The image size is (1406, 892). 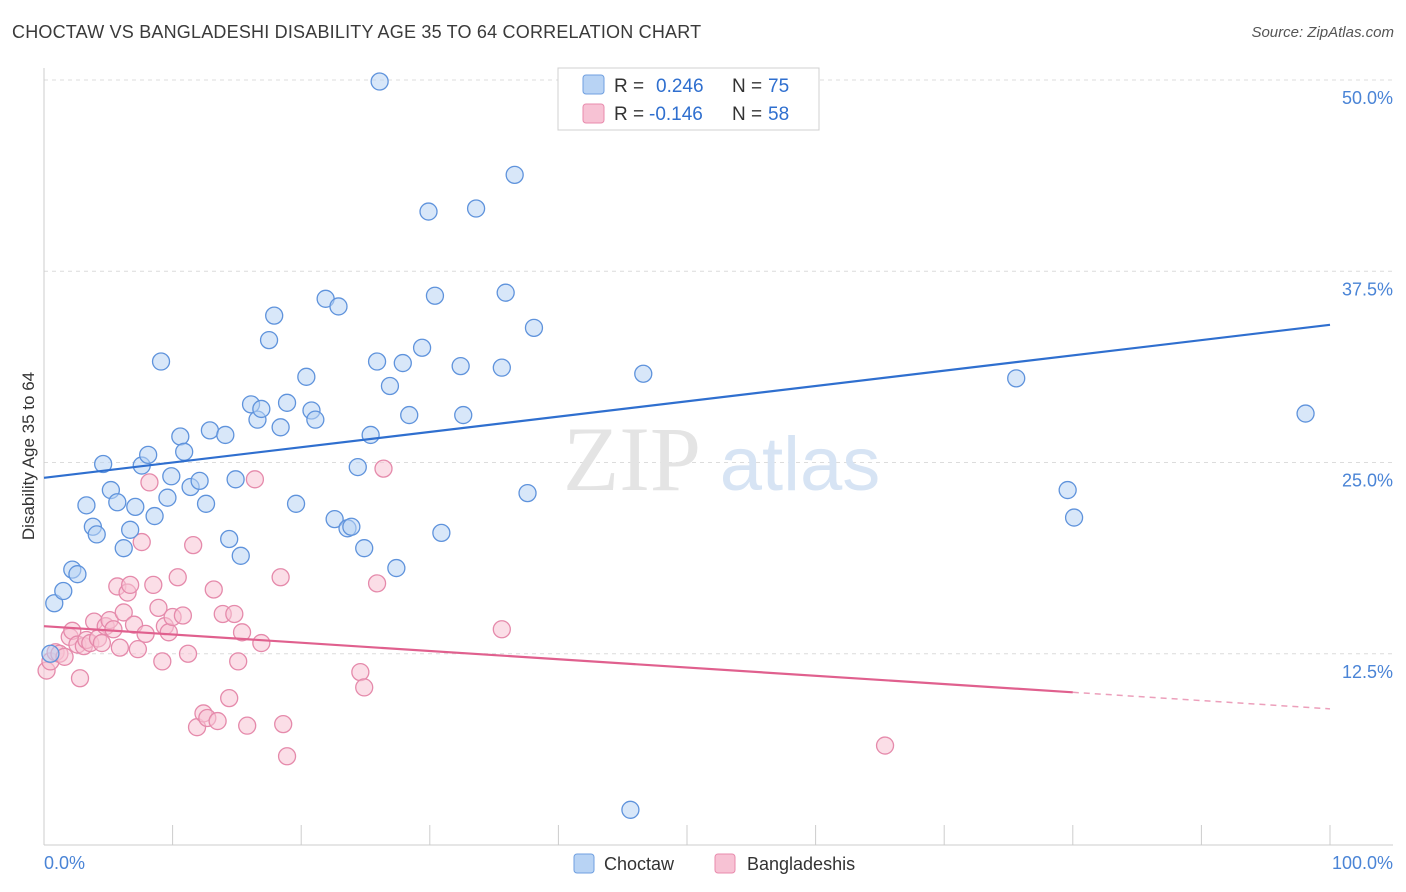 What do you see at coordinates (747, 86) in the screenshot?
I see `legend-n-label-1: N =` at bounding box center [747, 86].